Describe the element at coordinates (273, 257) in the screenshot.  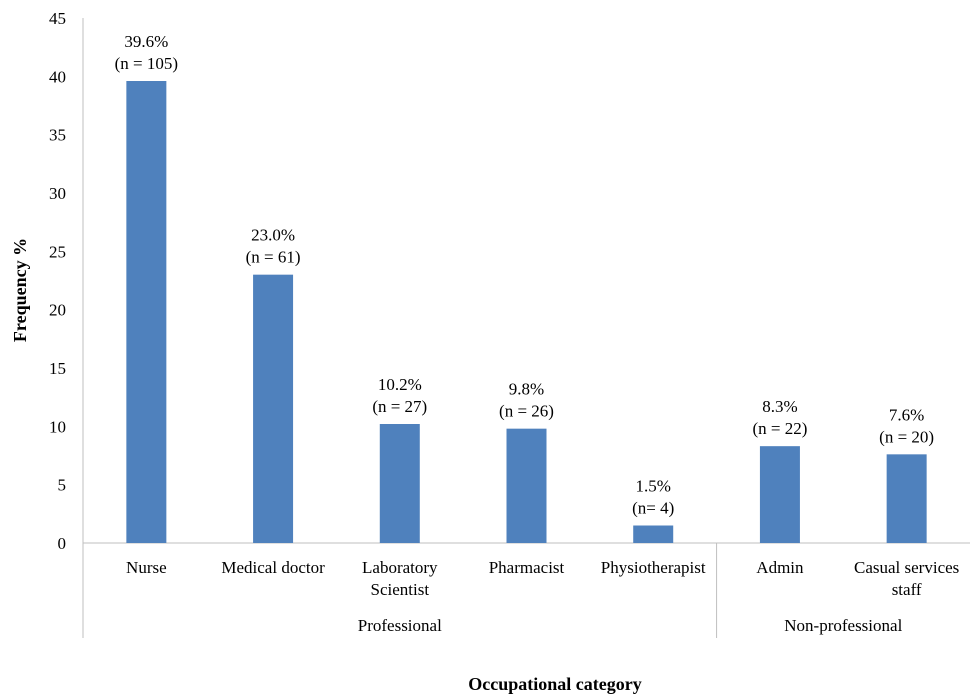
I see `data-label: (n = 61)` at that location.